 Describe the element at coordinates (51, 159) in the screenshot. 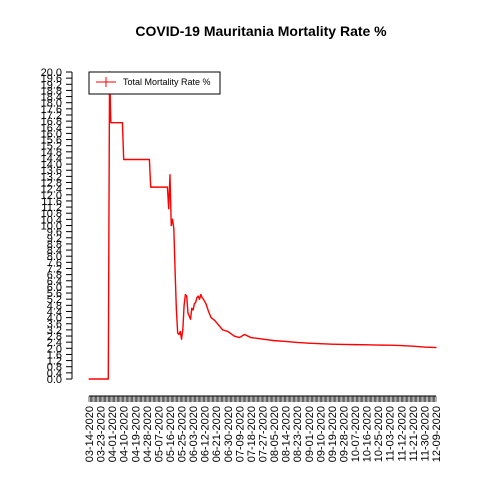

I see `y-tick-label: 14.4` at that location.